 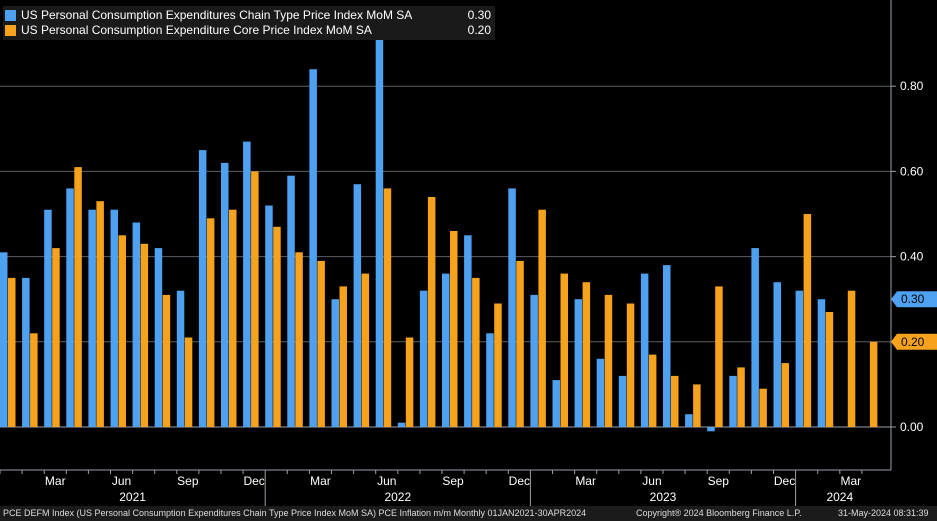 I want to click on last-value-text-0: 0.30, so click(x=913, y=299).